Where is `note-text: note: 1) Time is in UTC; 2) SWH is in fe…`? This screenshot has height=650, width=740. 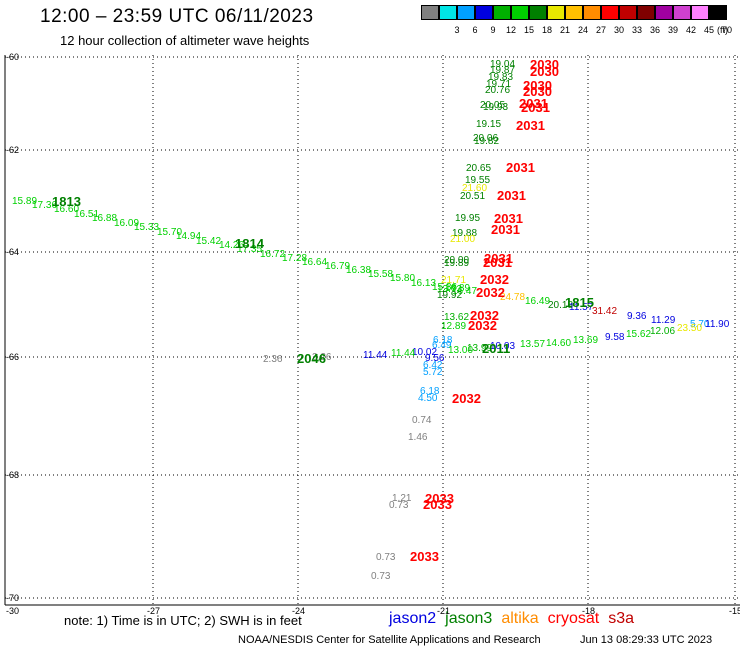
note-text: note: 1) Time is in UTC; 2) SWH is in fe… is located at coordinates (183, 620).